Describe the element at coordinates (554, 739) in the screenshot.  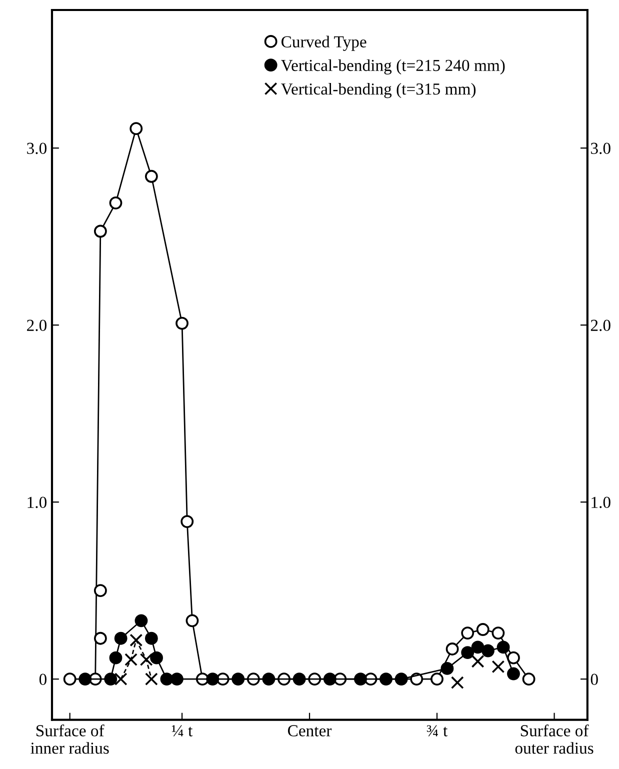
I see `x-tick-label: Surface of outer radius` at that location.